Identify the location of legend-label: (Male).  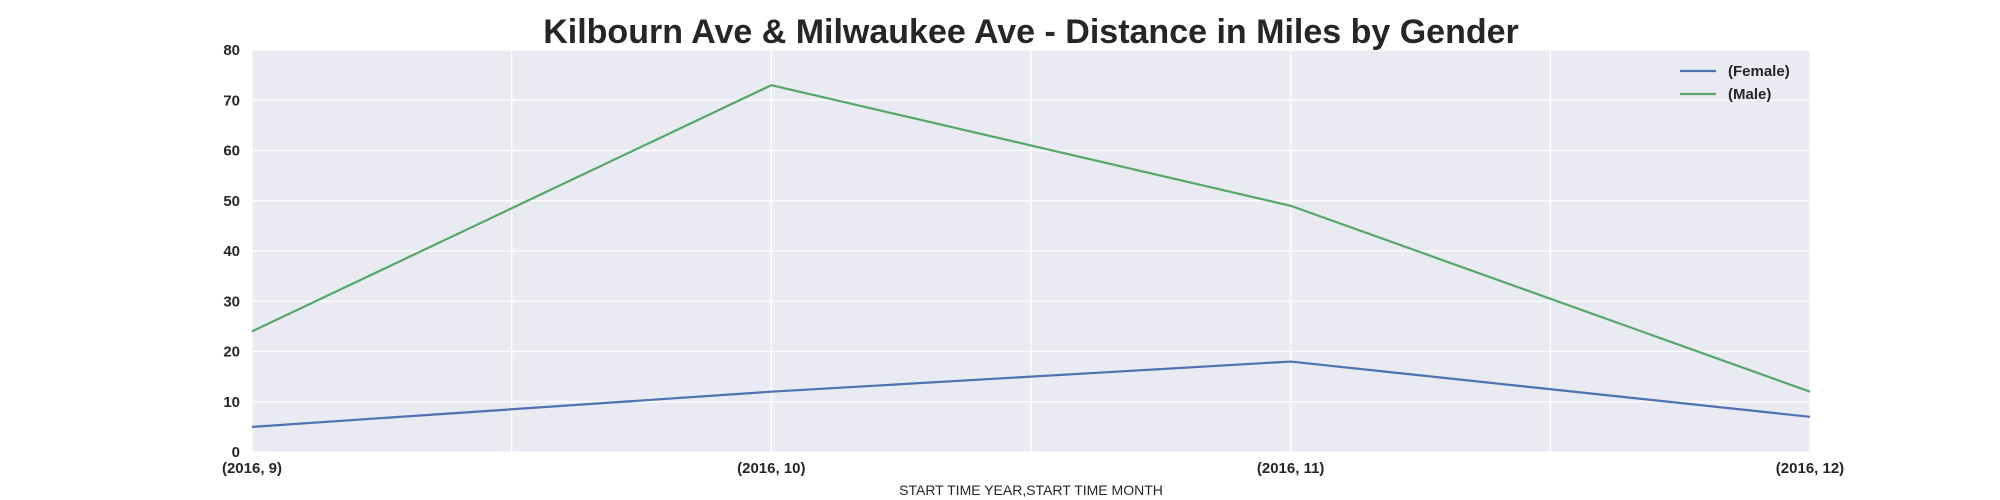
(1749, 94).